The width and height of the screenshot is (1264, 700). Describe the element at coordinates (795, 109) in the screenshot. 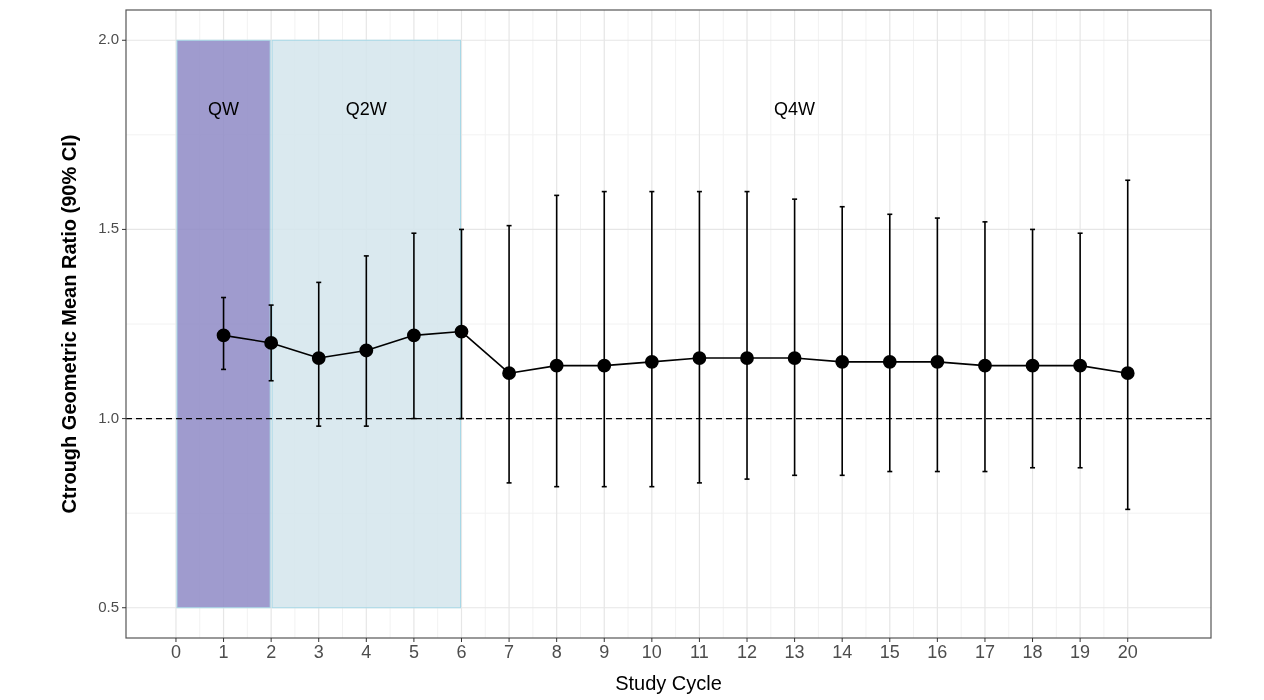

I see `annotation: Q4W` at that location.